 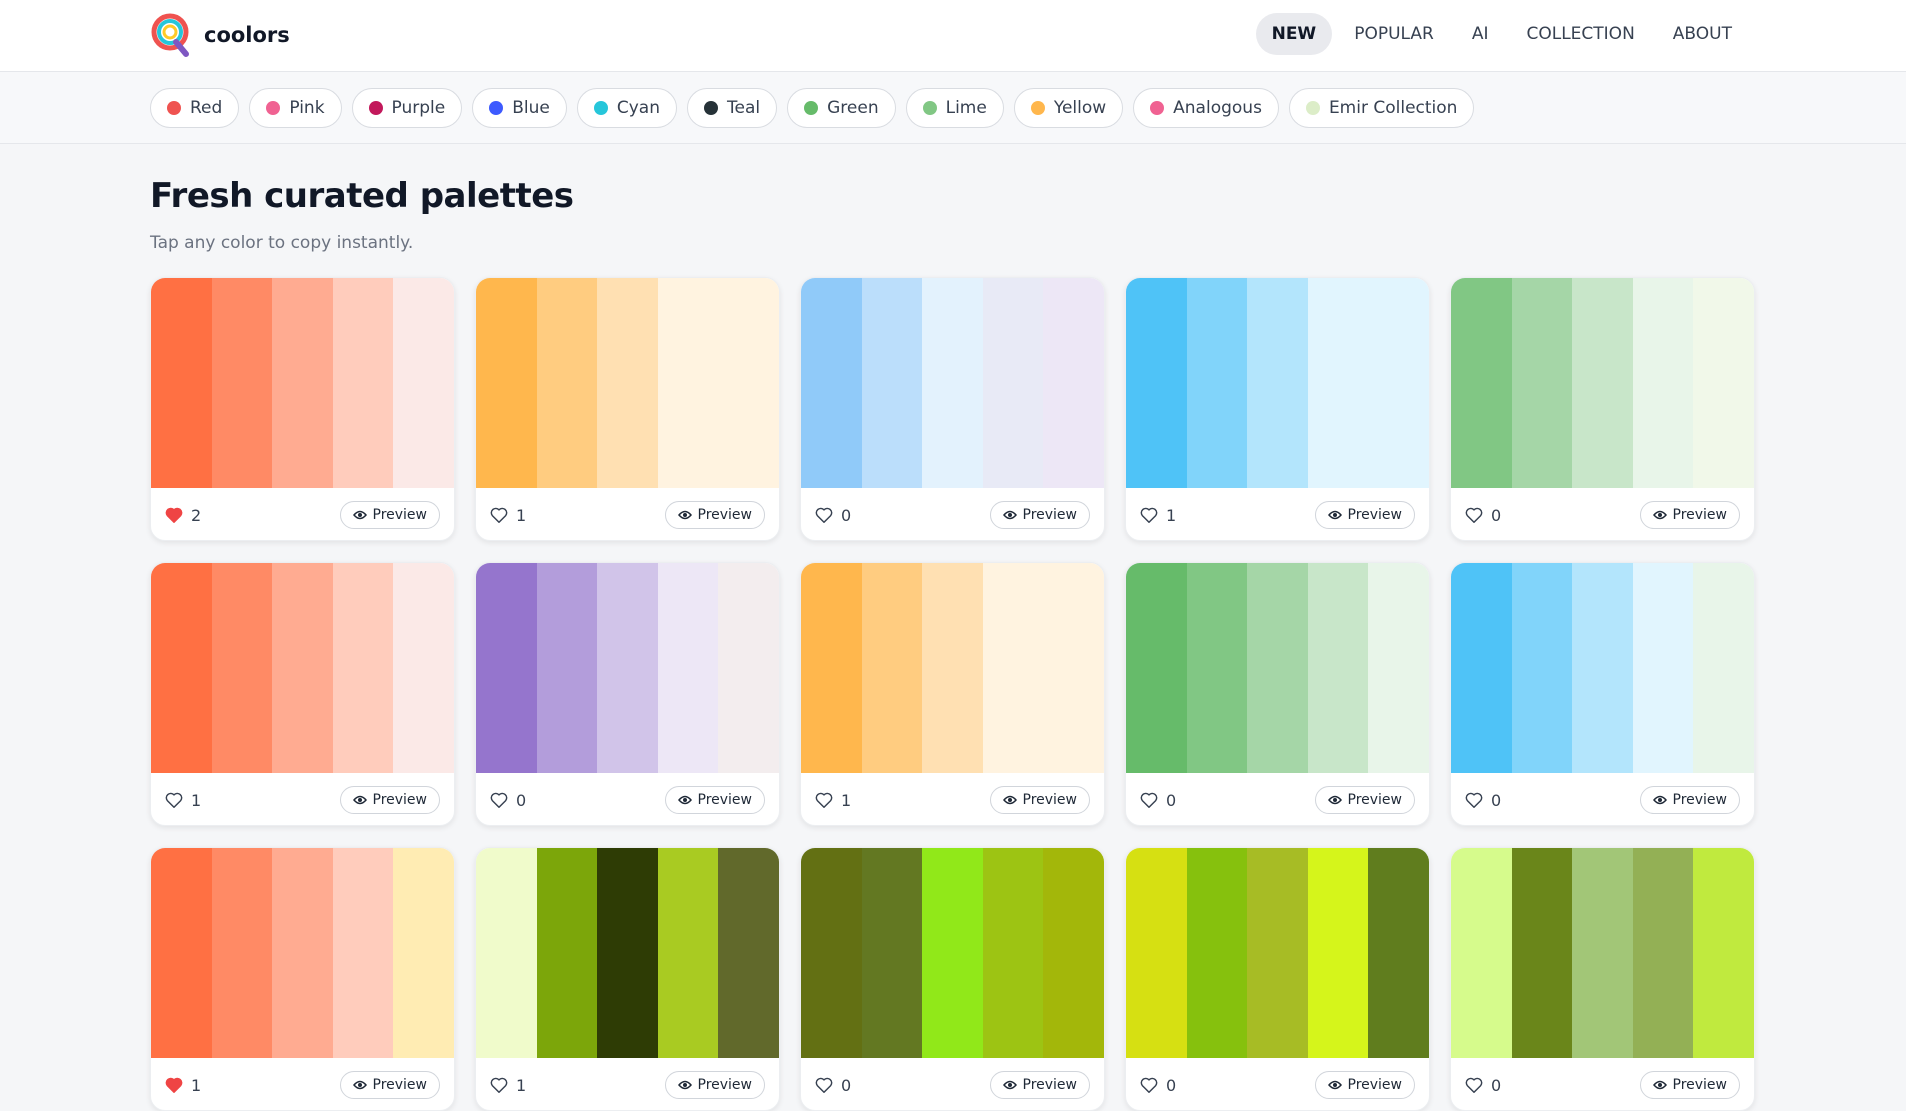 I want to click on nav-link: COLLECTION, so click(x=1580, y=34).